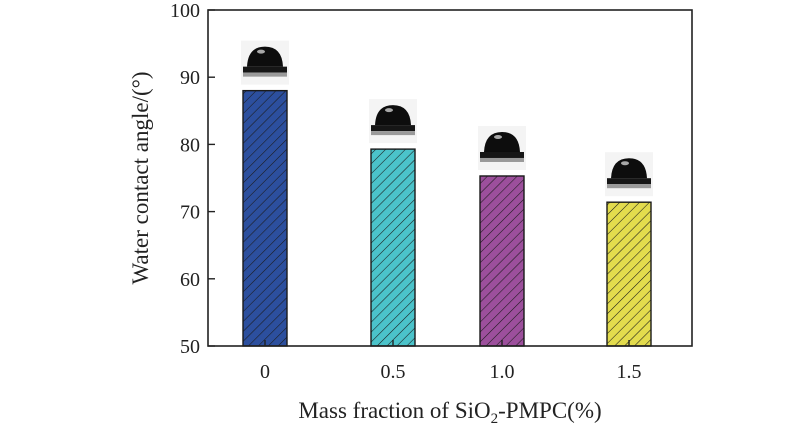  What do you see at coordinates (502, 372) in the screenshot?
I see `x-tick-label: 1.0` at bounding box center [502, 372].